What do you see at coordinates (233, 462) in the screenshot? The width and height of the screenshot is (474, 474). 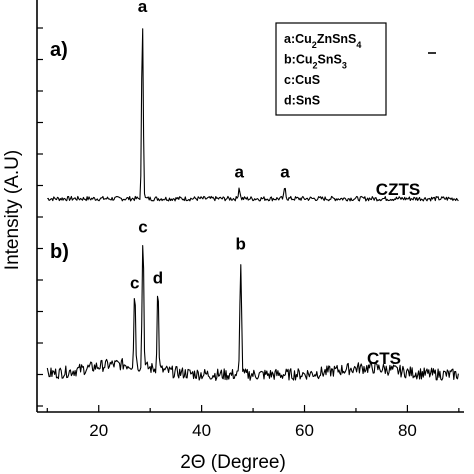 I see `x-axis-label: 2Θ (Degree)` at bounding box center [233, 462].